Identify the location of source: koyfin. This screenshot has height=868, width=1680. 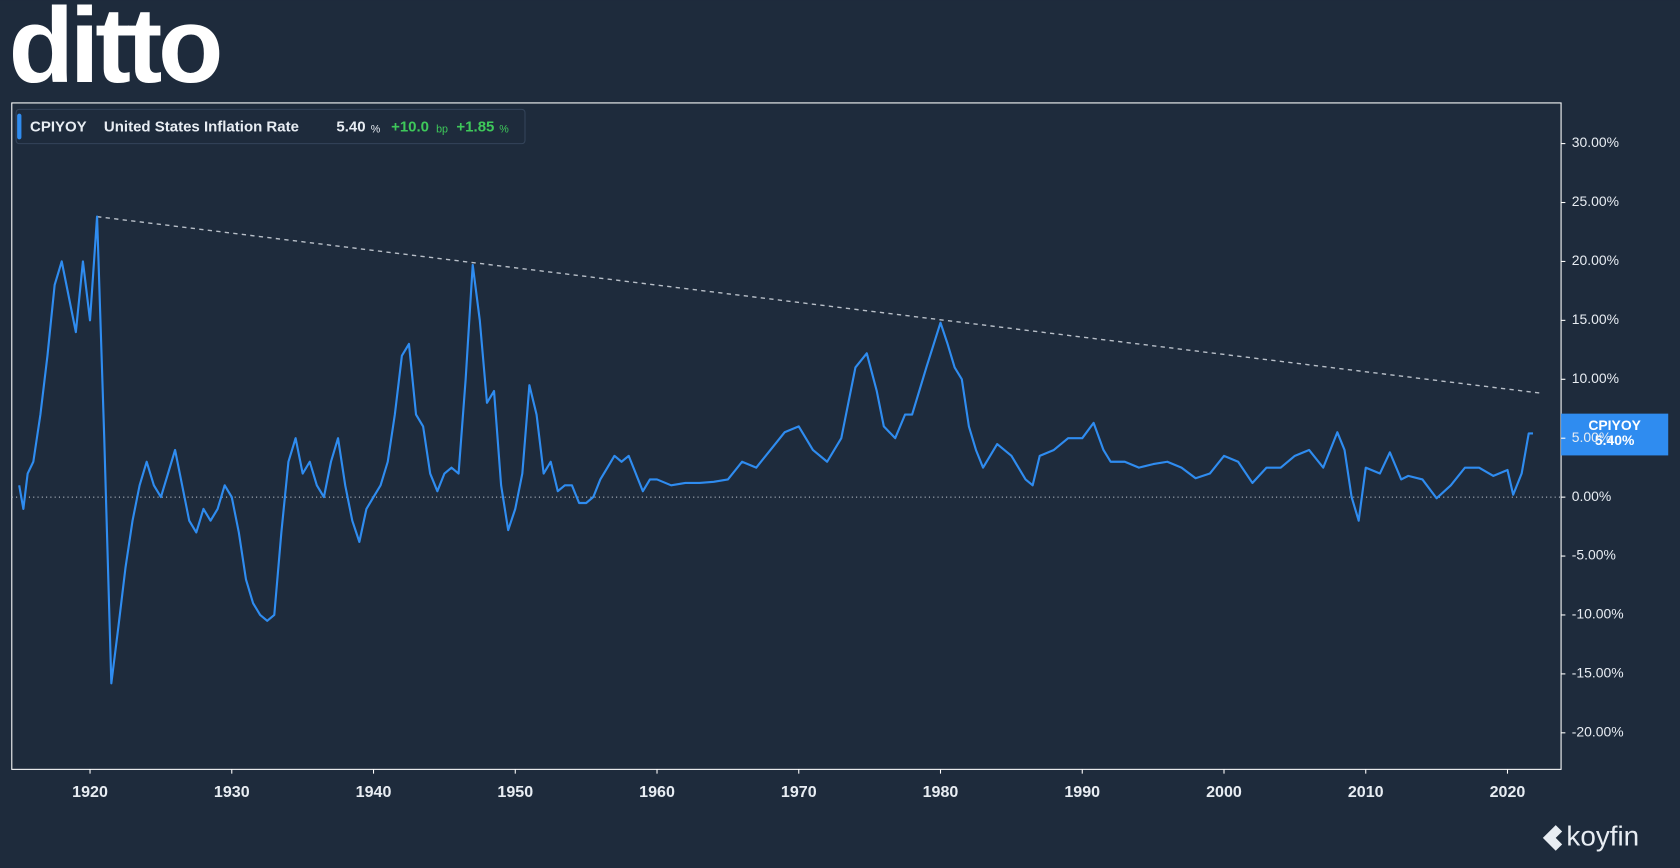
(1602, 835).